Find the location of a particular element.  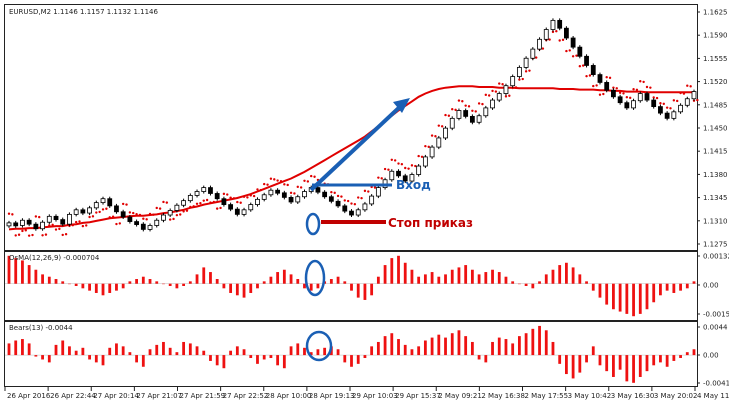

time-tick-label: 3 May 20:02 is located at coordinates (676, 396).